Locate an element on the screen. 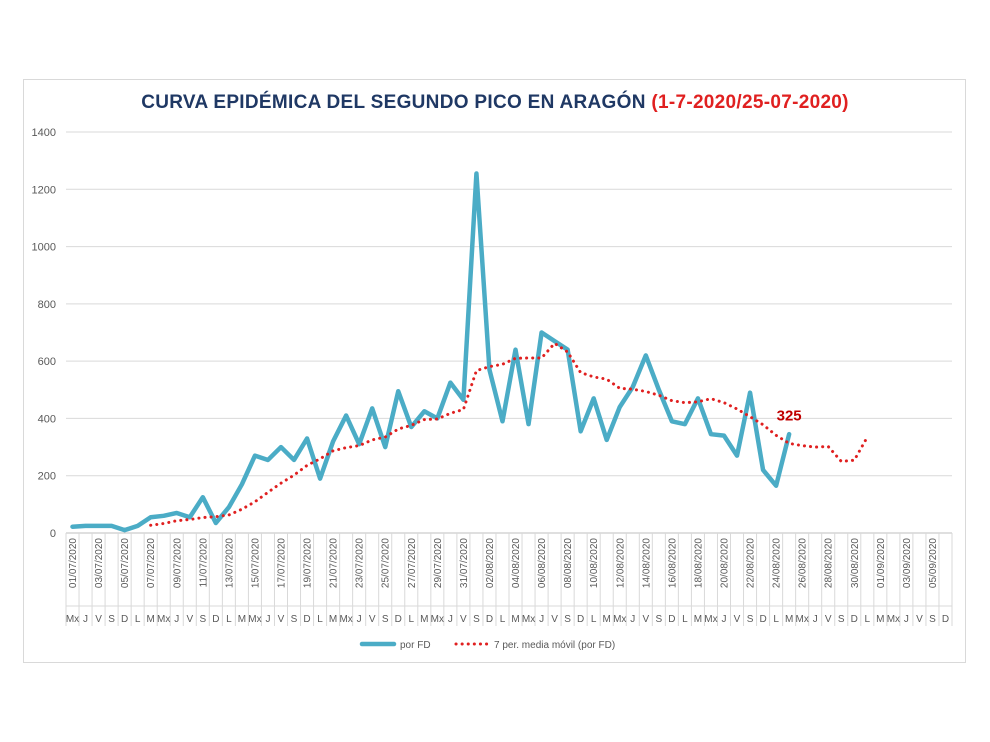 Image resolution: width=990 pixels, height=742 pixels. x-date-label: 12/08/2020 is located at coordinates (620, 563).